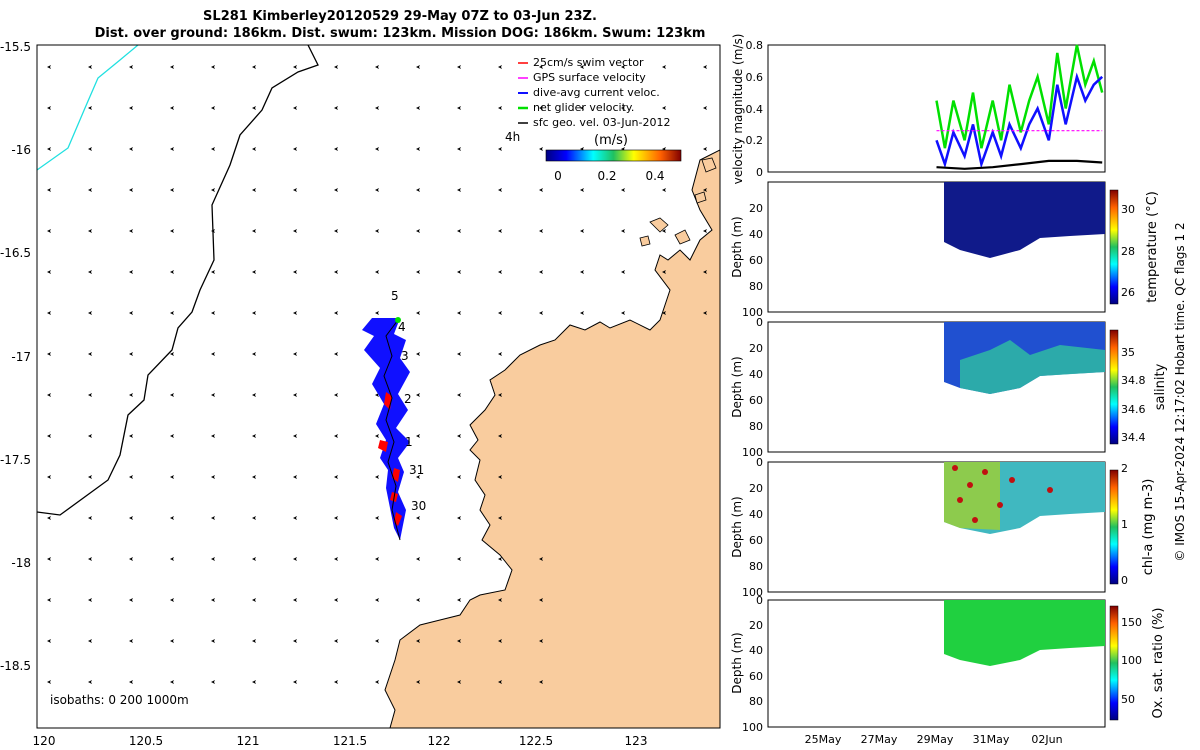 This screenshot has width=1200, height=750. What do you see at coordinates (611, 140) in the screenshot?
I see `map-colorbar-title: (m/s)` at bounding box center [611, 140].